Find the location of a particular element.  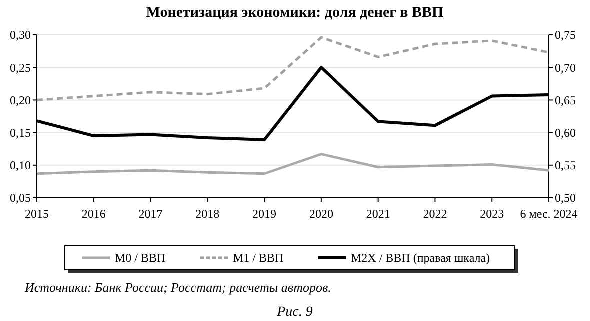

text: Источники: Банк России; Росстат; расчеты авторов. is located at coordinates (178, 287).